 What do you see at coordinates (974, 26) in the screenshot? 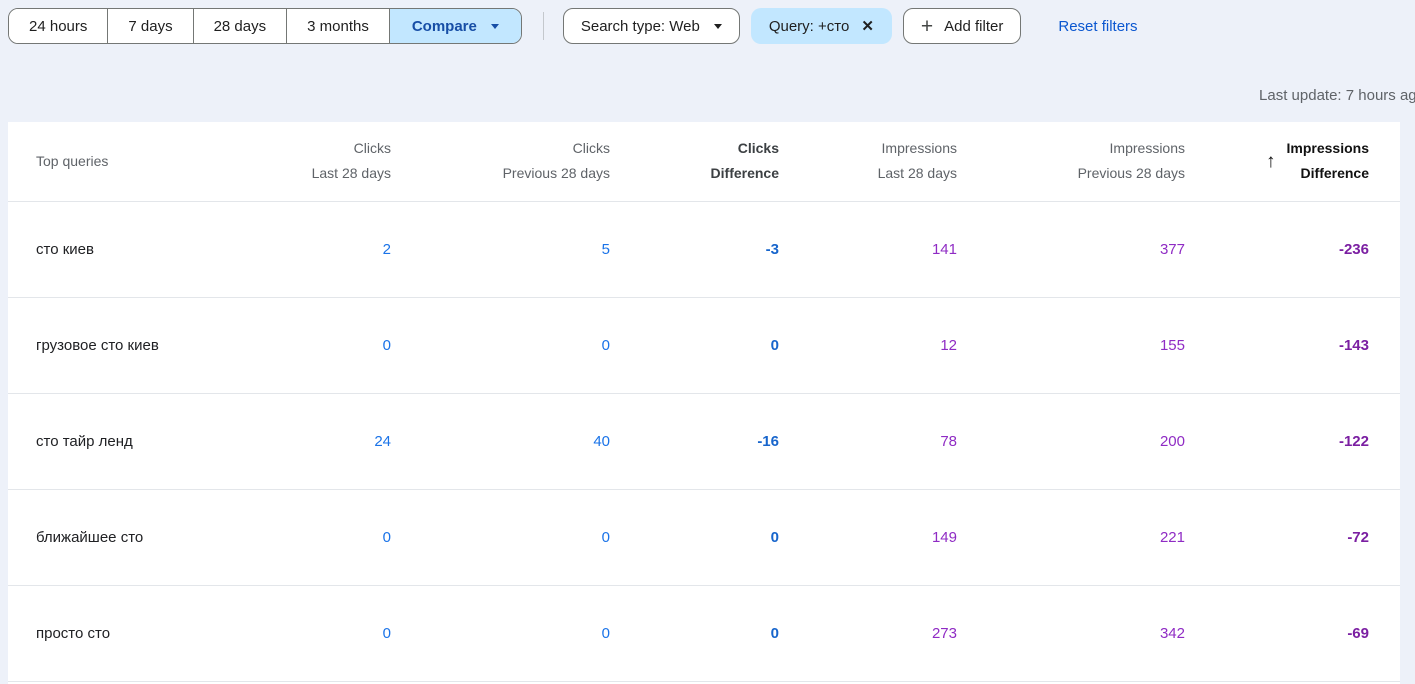
I see `add-filter-label: Add filter` at bounding box center [974, 26].